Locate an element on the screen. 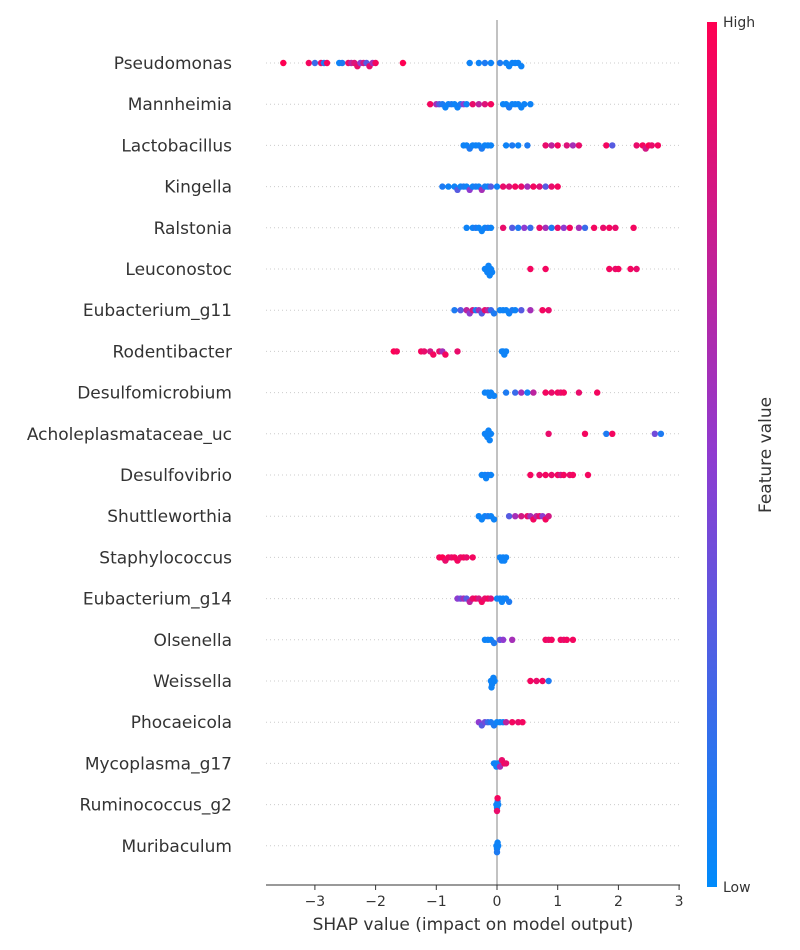 This screenshot has width=800, height=950. feature-label: Muribaculum is located at coordinates (176, 847).